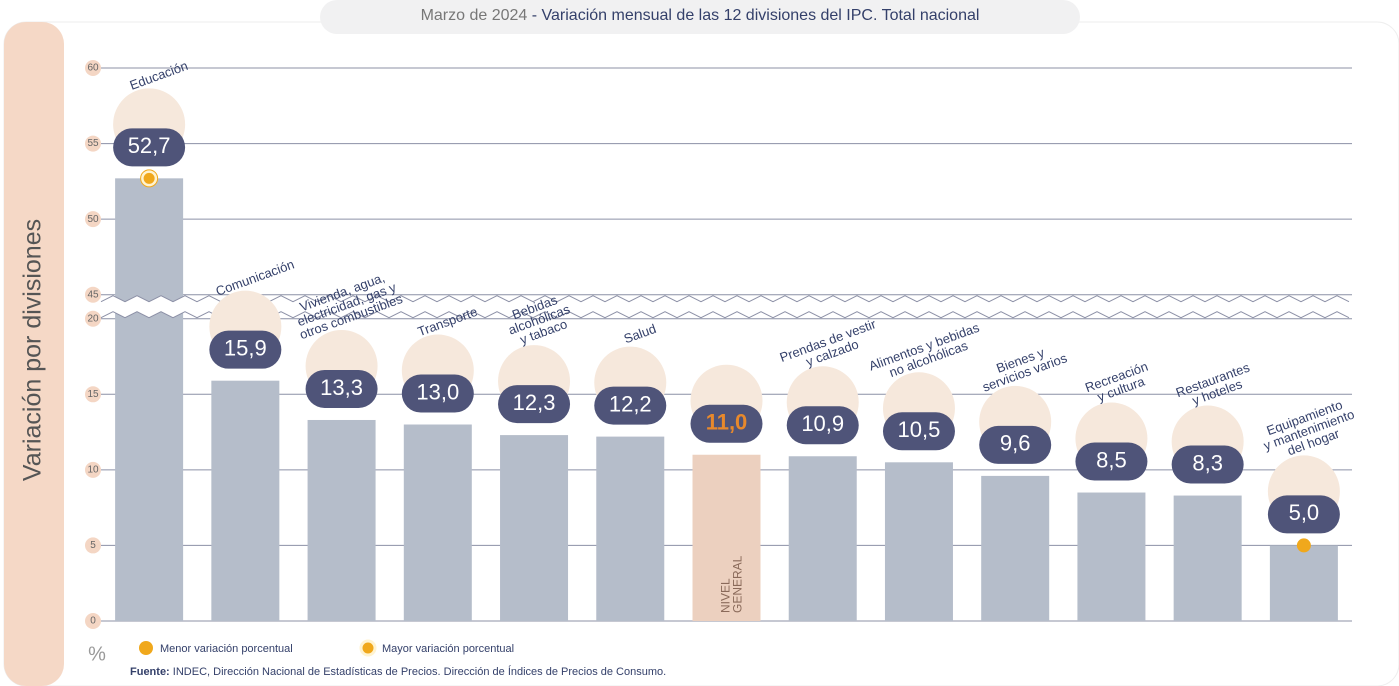  Describe the element at coordinates (33, 350) in the screenshot. I see `y-title: Variación por divisiones` at that location.